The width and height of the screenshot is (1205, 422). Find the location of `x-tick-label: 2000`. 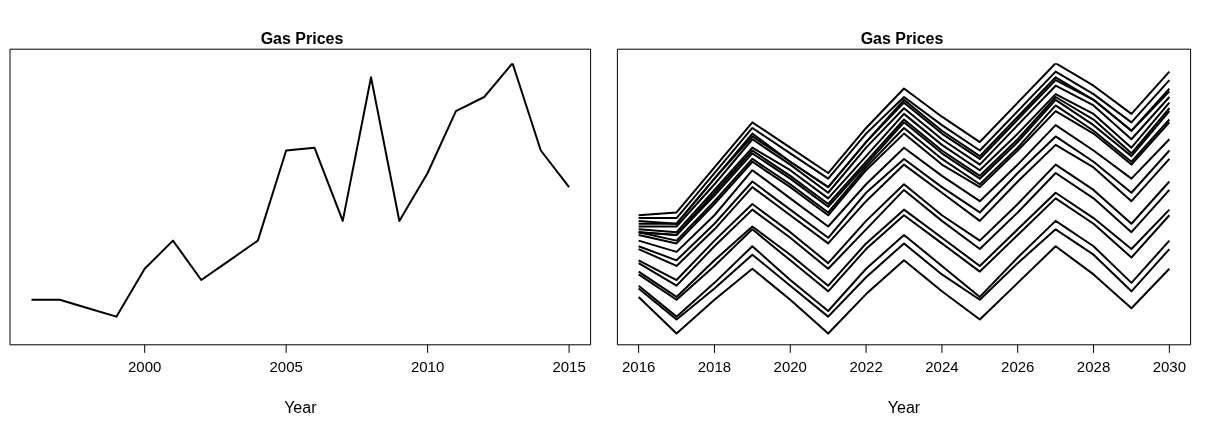

x-tick-label: 2000 is located at coordinates (144, 366).